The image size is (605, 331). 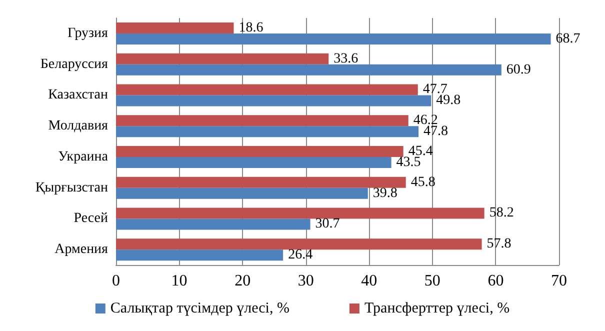 I want to click on data-label: 18.6, so click(x=251, y=28).